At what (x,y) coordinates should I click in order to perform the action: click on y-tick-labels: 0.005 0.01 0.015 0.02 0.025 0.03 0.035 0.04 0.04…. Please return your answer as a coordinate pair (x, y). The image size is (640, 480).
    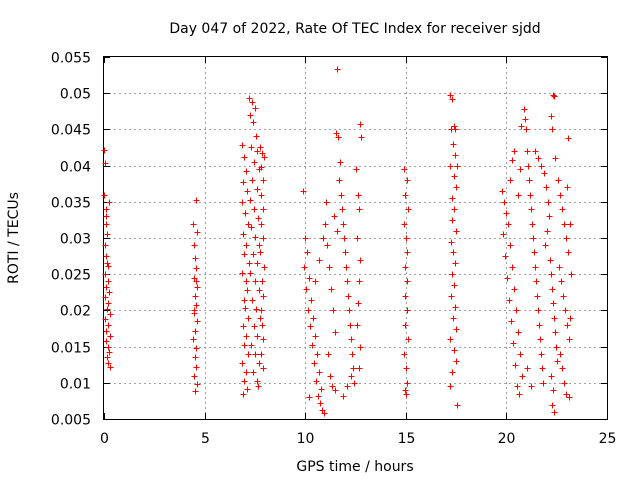
    Looking at the image, I should click on (71, 240).